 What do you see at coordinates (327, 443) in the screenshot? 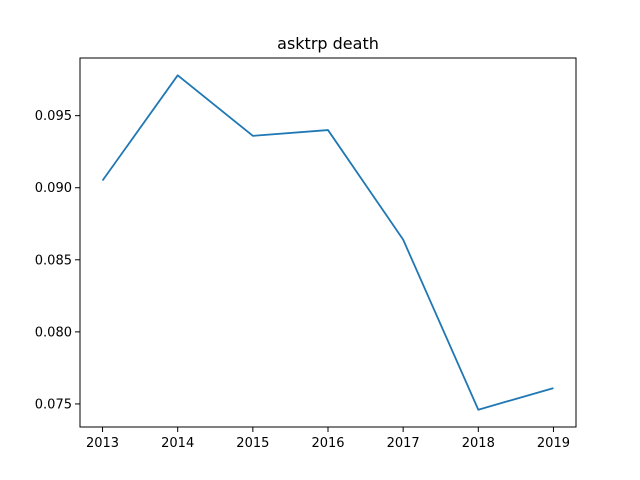
I see `x-tick-label: 2016` at bounding box center [327, 443].